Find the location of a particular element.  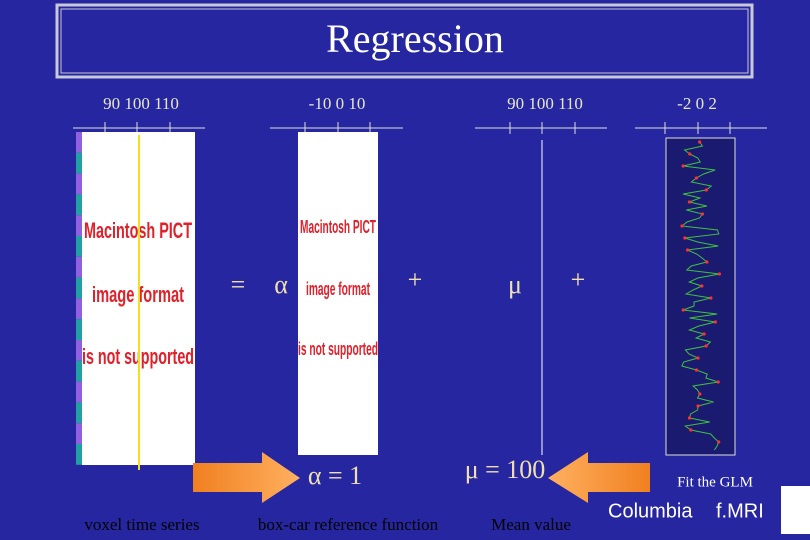

placeholder-line: Macintosh PICT is located at coordinates (338, 227).